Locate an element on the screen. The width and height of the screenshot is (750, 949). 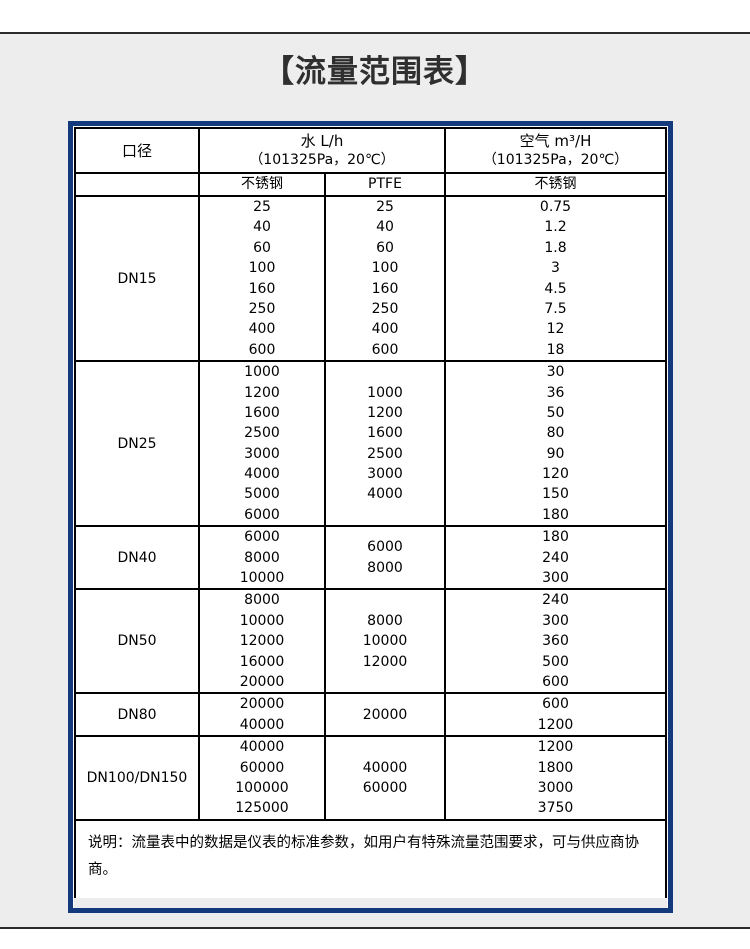
water-ss-cell: 6000 8000 10000 is located at coordinates (262, 558).